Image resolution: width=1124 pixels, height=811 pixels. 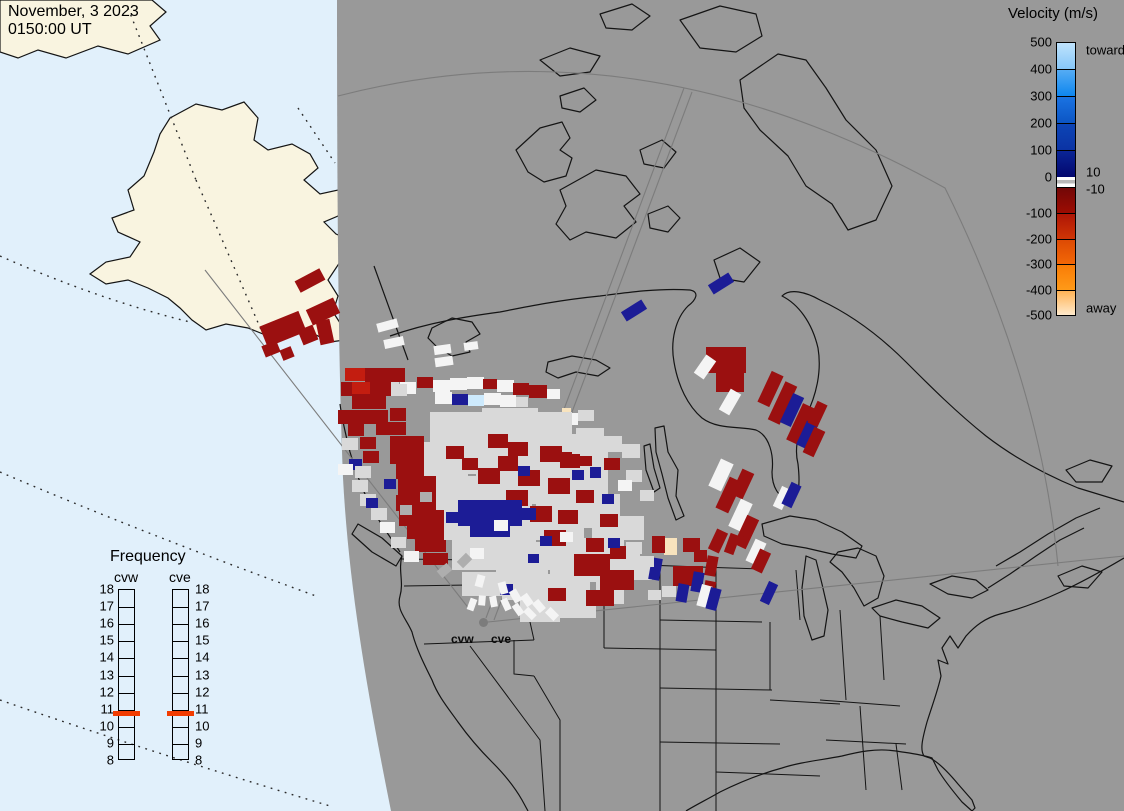 I want to click on colorbar-zero-band, so click(x=1066, y=182).